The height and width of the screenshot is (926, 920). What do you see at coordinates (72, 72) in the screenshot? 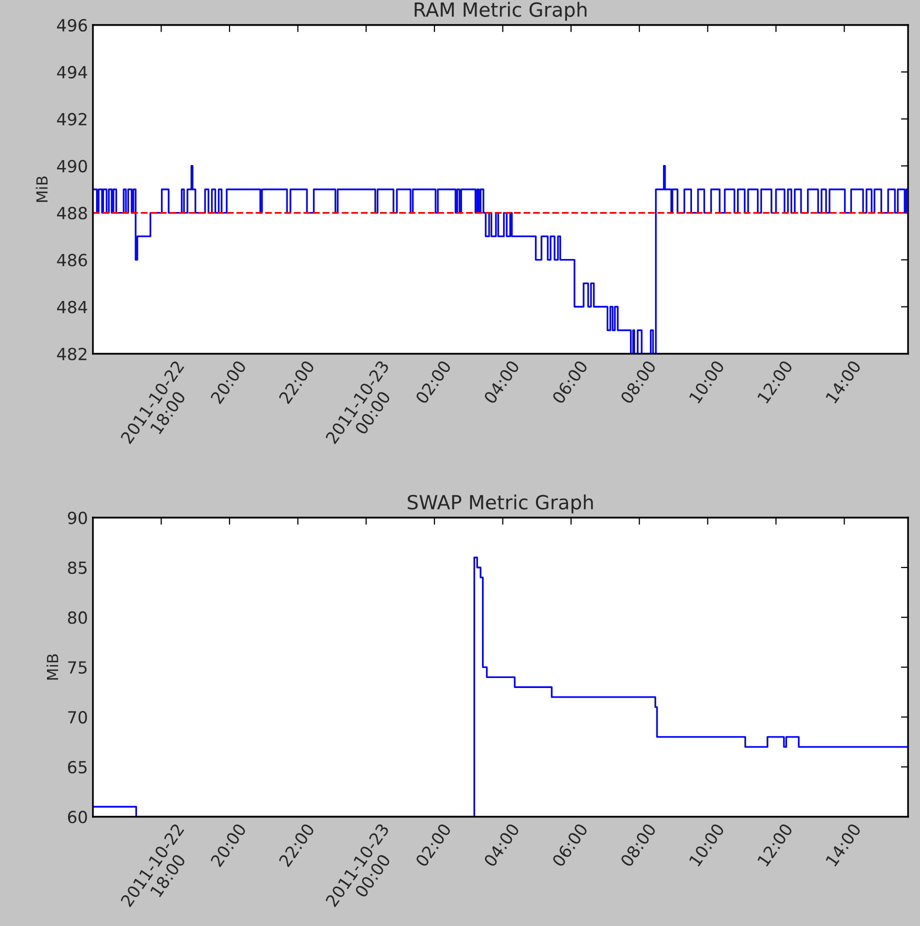
I see `y-tick-label: 494` at bounding box center [72, 72].